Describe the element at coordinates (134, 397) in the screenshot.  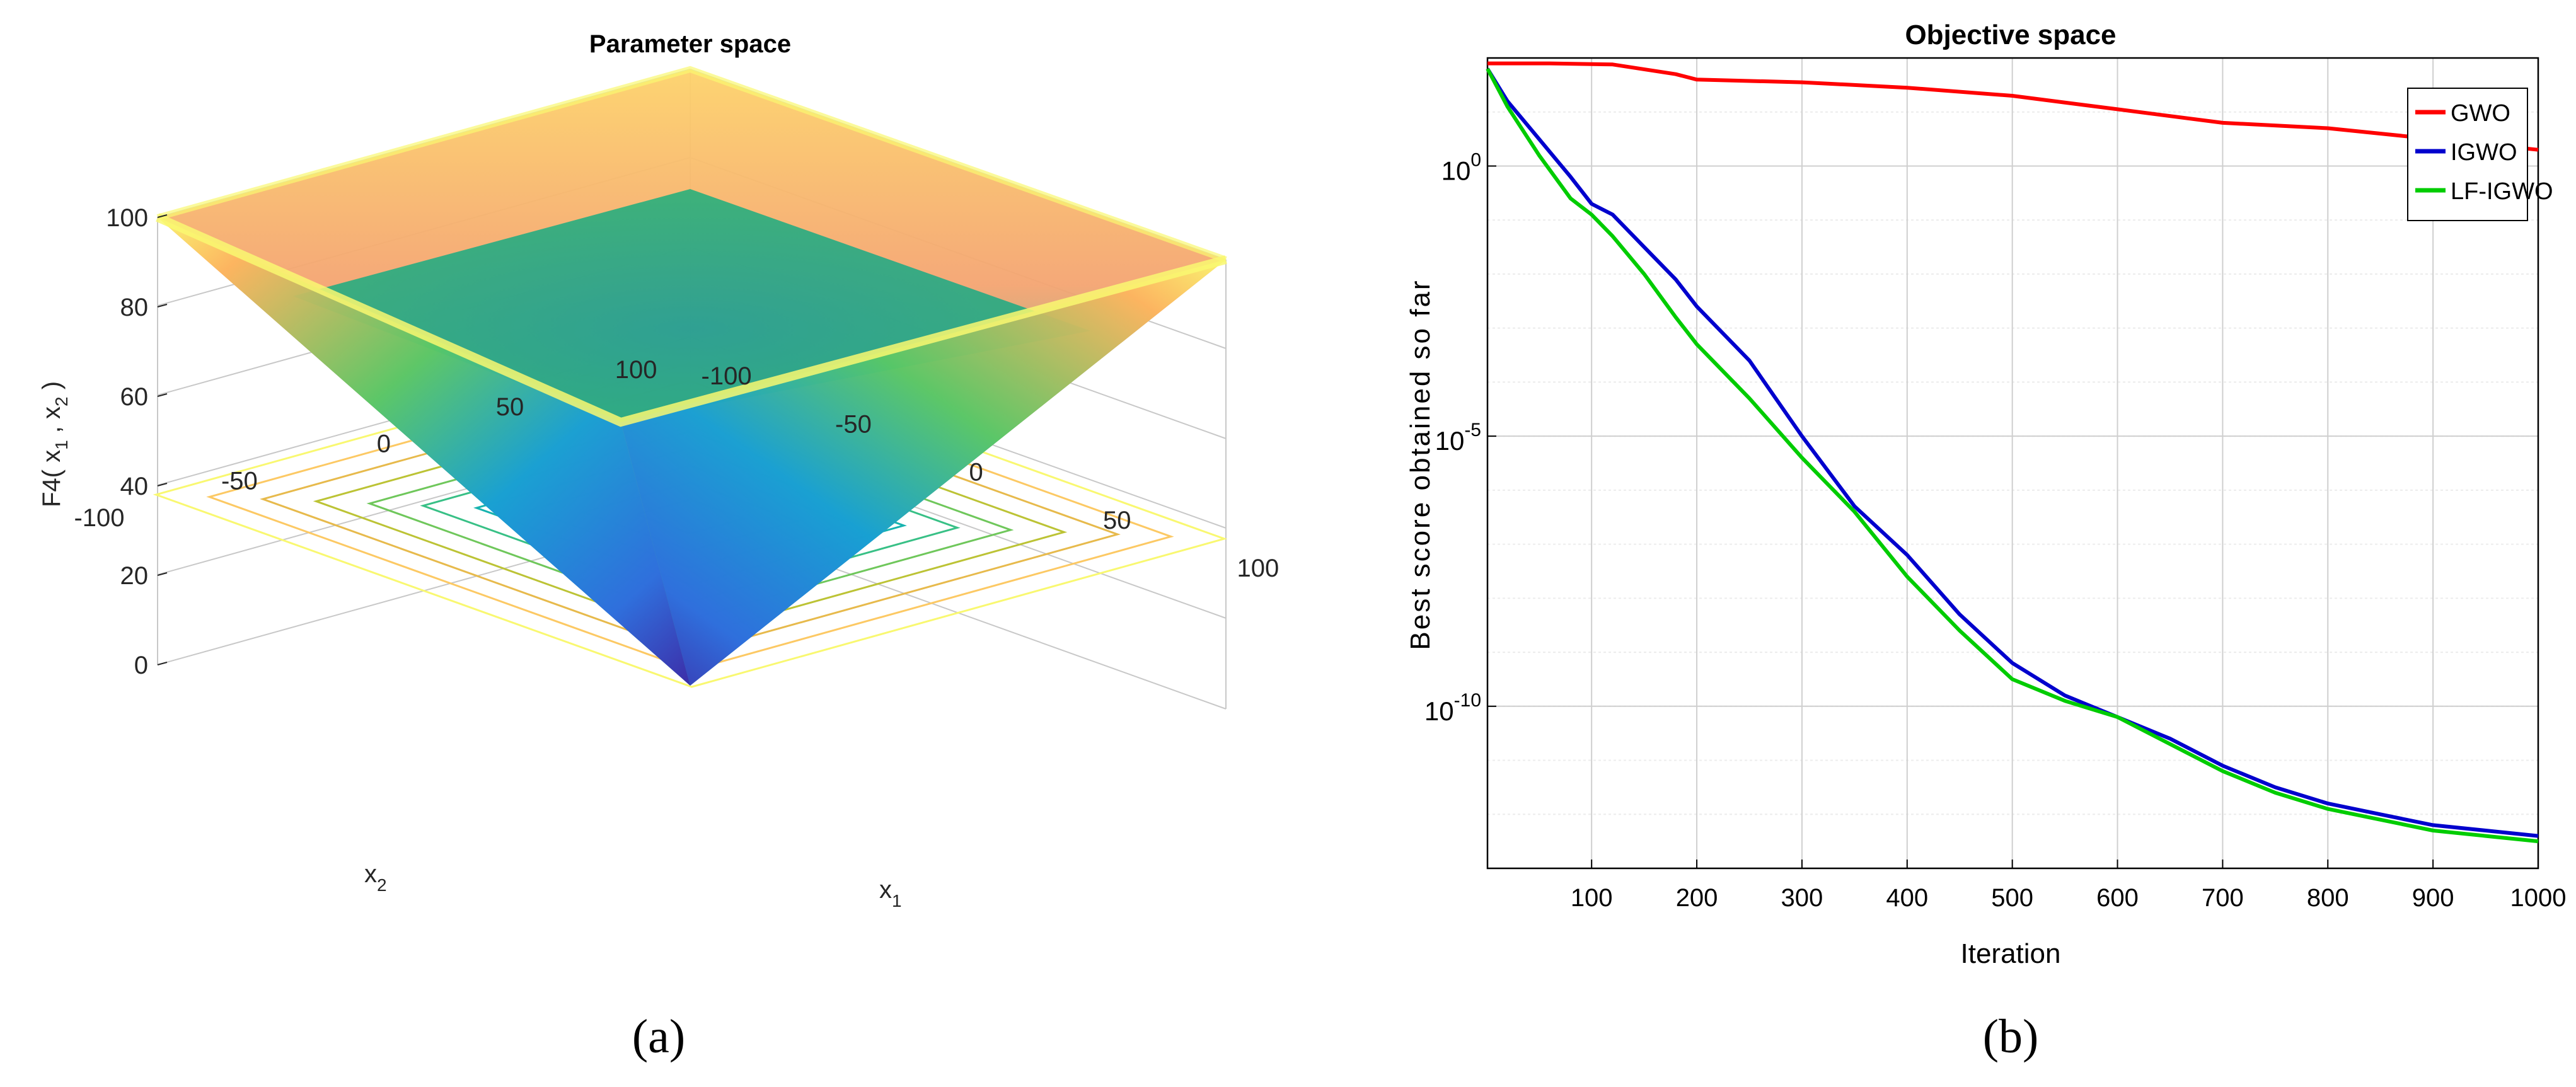
I see `z-tick-label: 60` at that location.